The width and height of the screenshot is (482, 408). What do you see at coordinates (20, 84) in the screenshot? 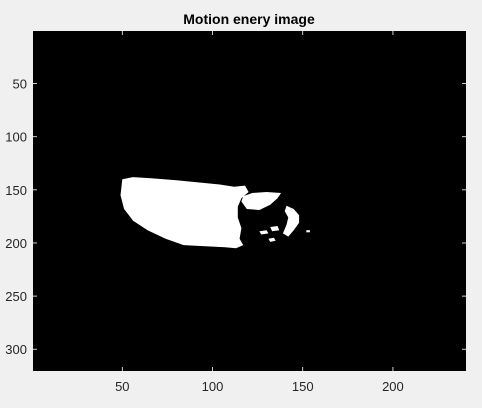
I see `y-tick-label: 50` at bounding box center [20, 84].